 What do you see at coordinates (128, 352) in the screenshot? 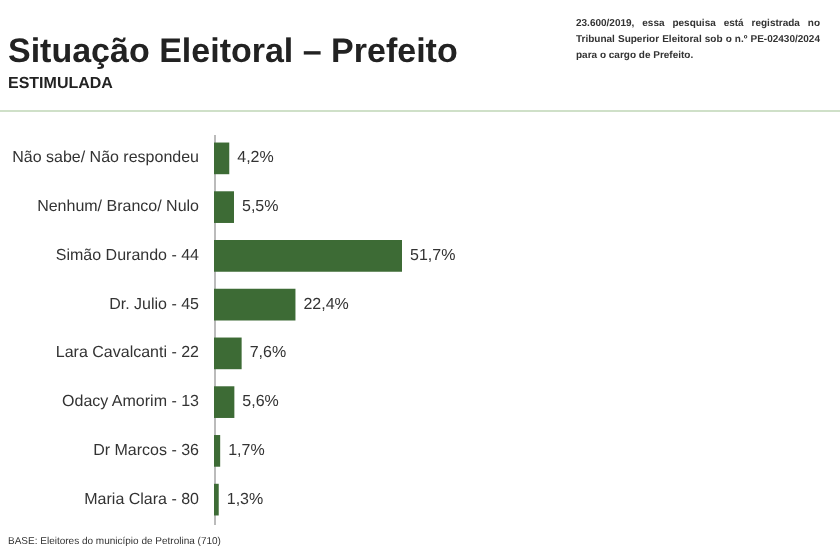
I see `y-tick-label: Lara Cavalcanti - 22` at bounding box center [128, 352].